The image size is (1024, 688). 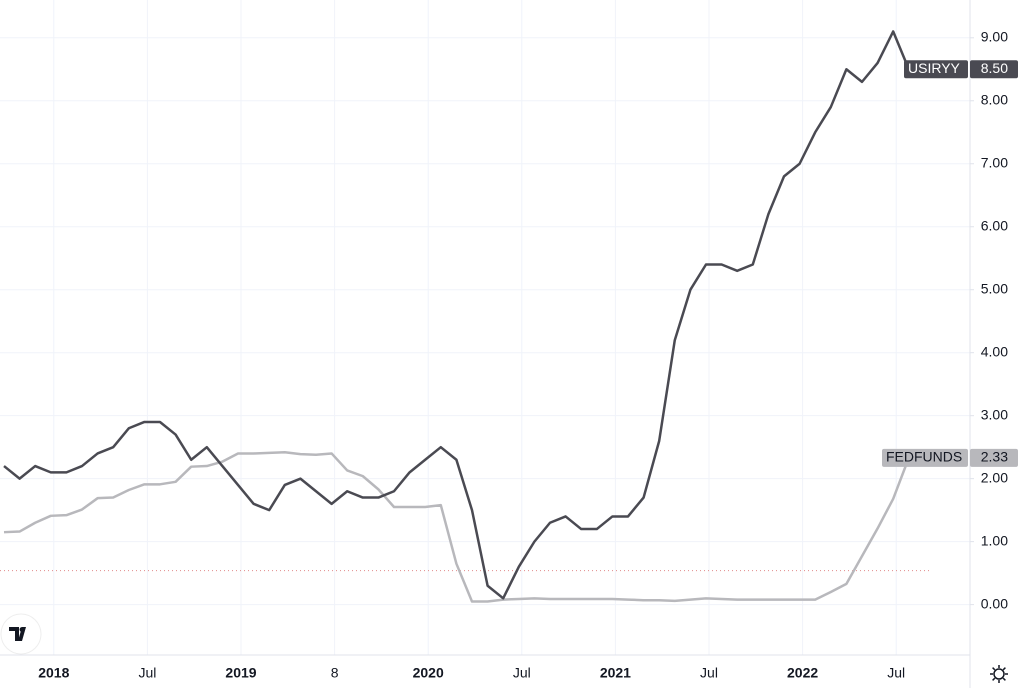 What do you see at coordinates (428, 673) in the screenshot?
I see `x-tick-label: 2020` at bounding box center [428, 673].